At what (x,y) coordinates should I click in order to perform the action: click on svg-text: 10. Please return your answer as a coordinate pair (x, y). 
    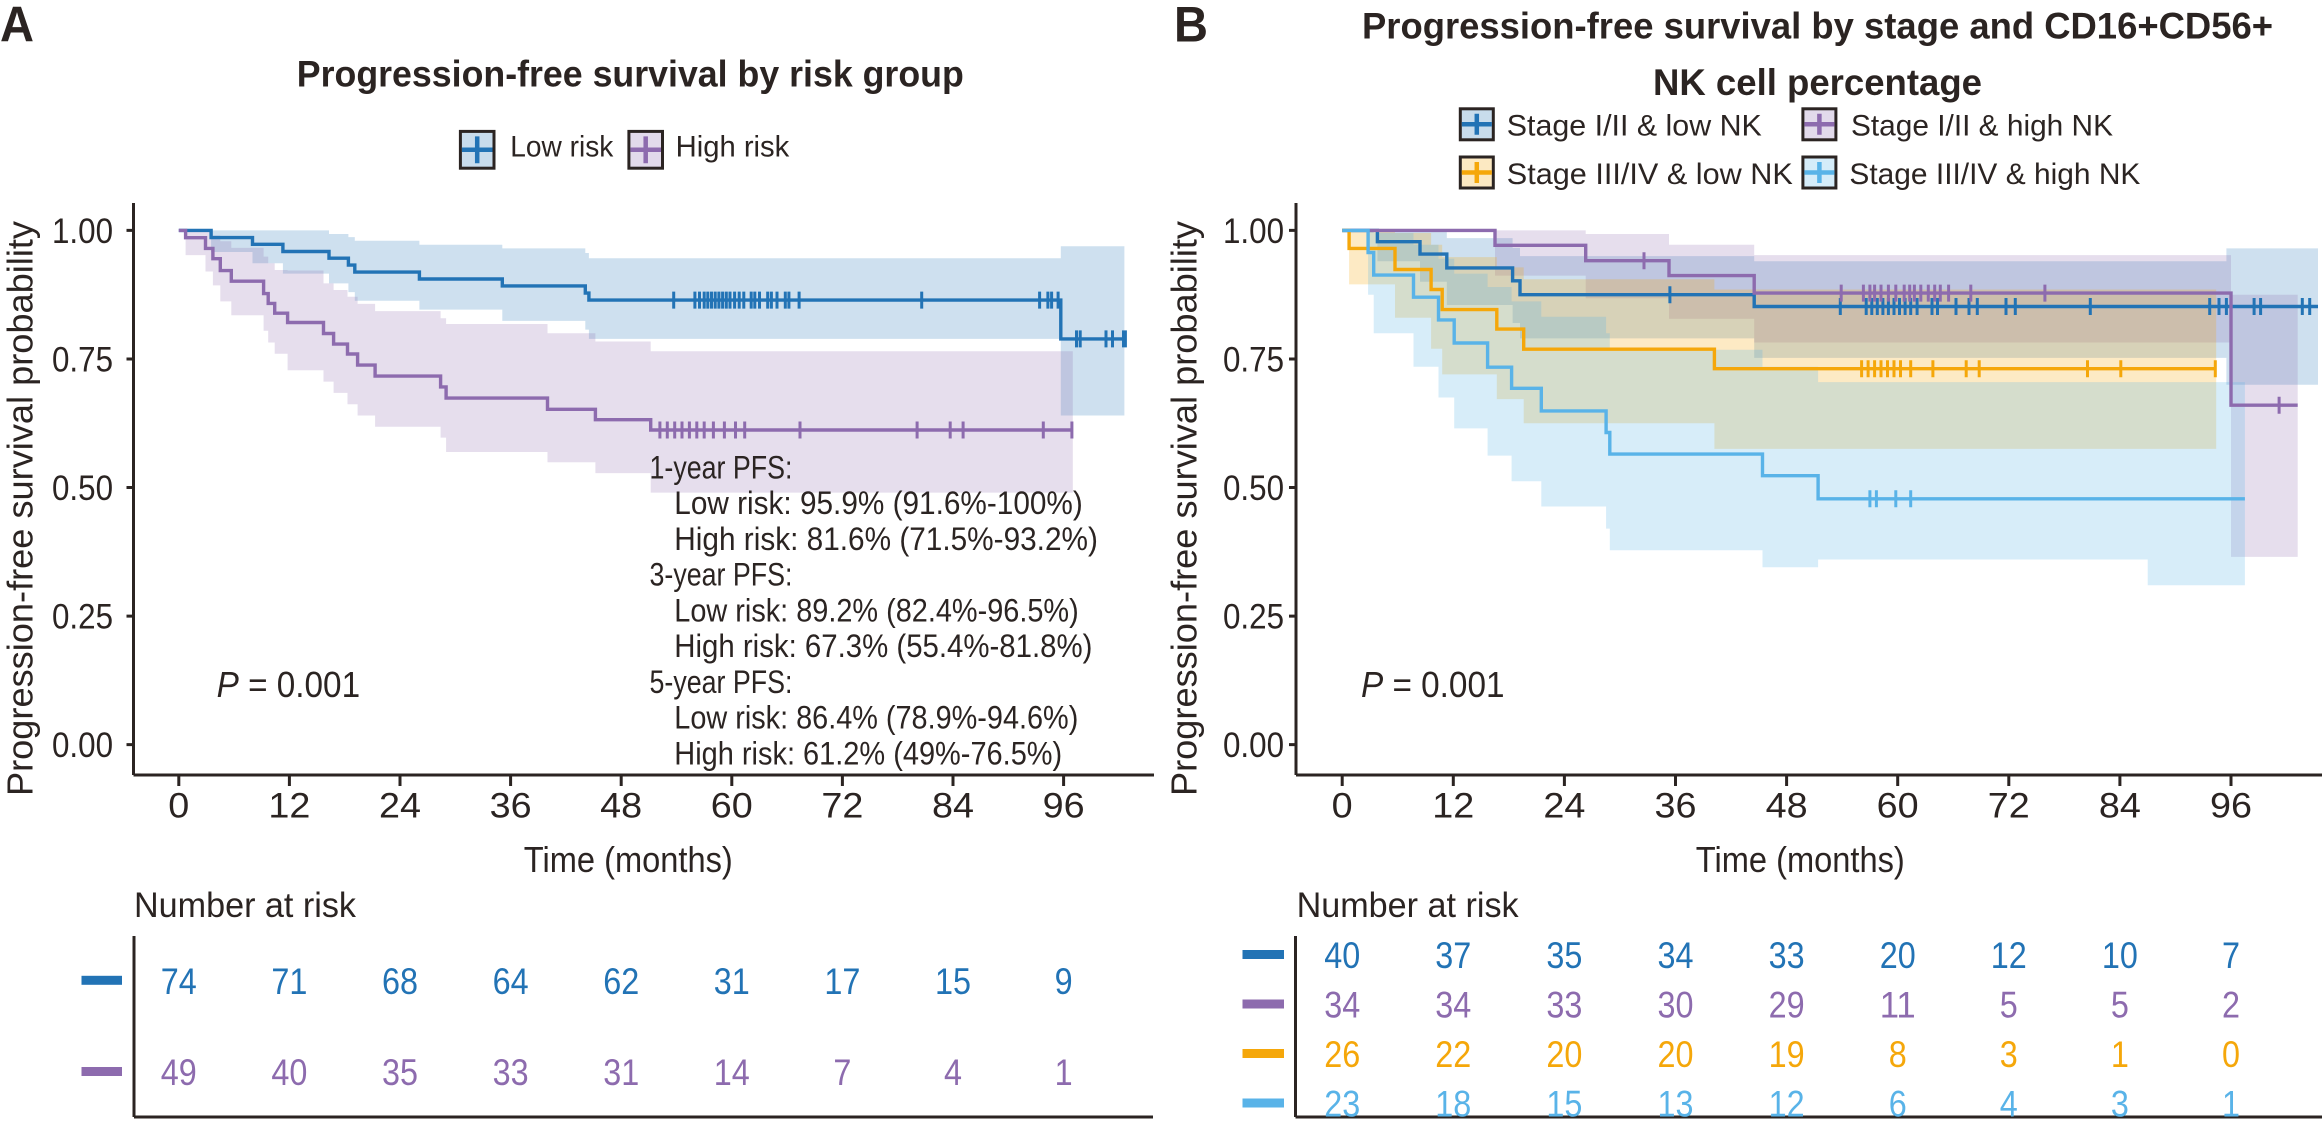
    Looking at the image, I should click on (2120, 955).